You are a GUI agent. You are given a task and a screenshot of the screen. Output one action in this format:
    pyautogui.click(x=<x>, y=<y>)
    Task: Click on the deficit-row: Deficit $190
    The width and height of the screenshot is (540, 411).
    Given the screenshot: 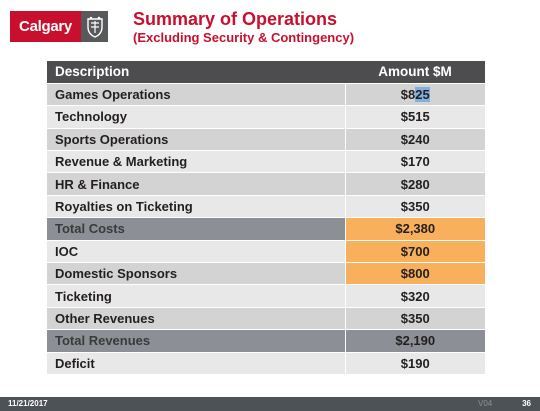 What is the action you would take?
    pyautogui.click(x=266, y=363)
    